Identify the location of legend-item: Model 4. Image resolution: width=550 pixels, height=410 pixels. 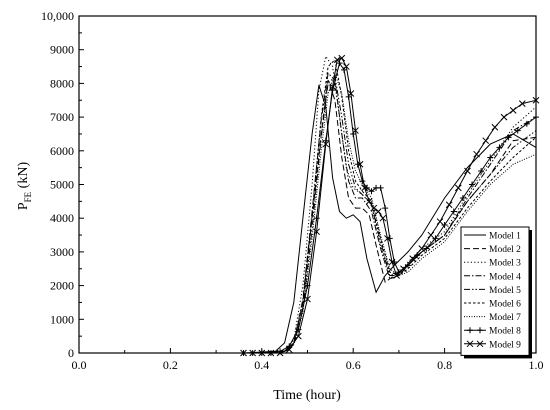
(492, 277).